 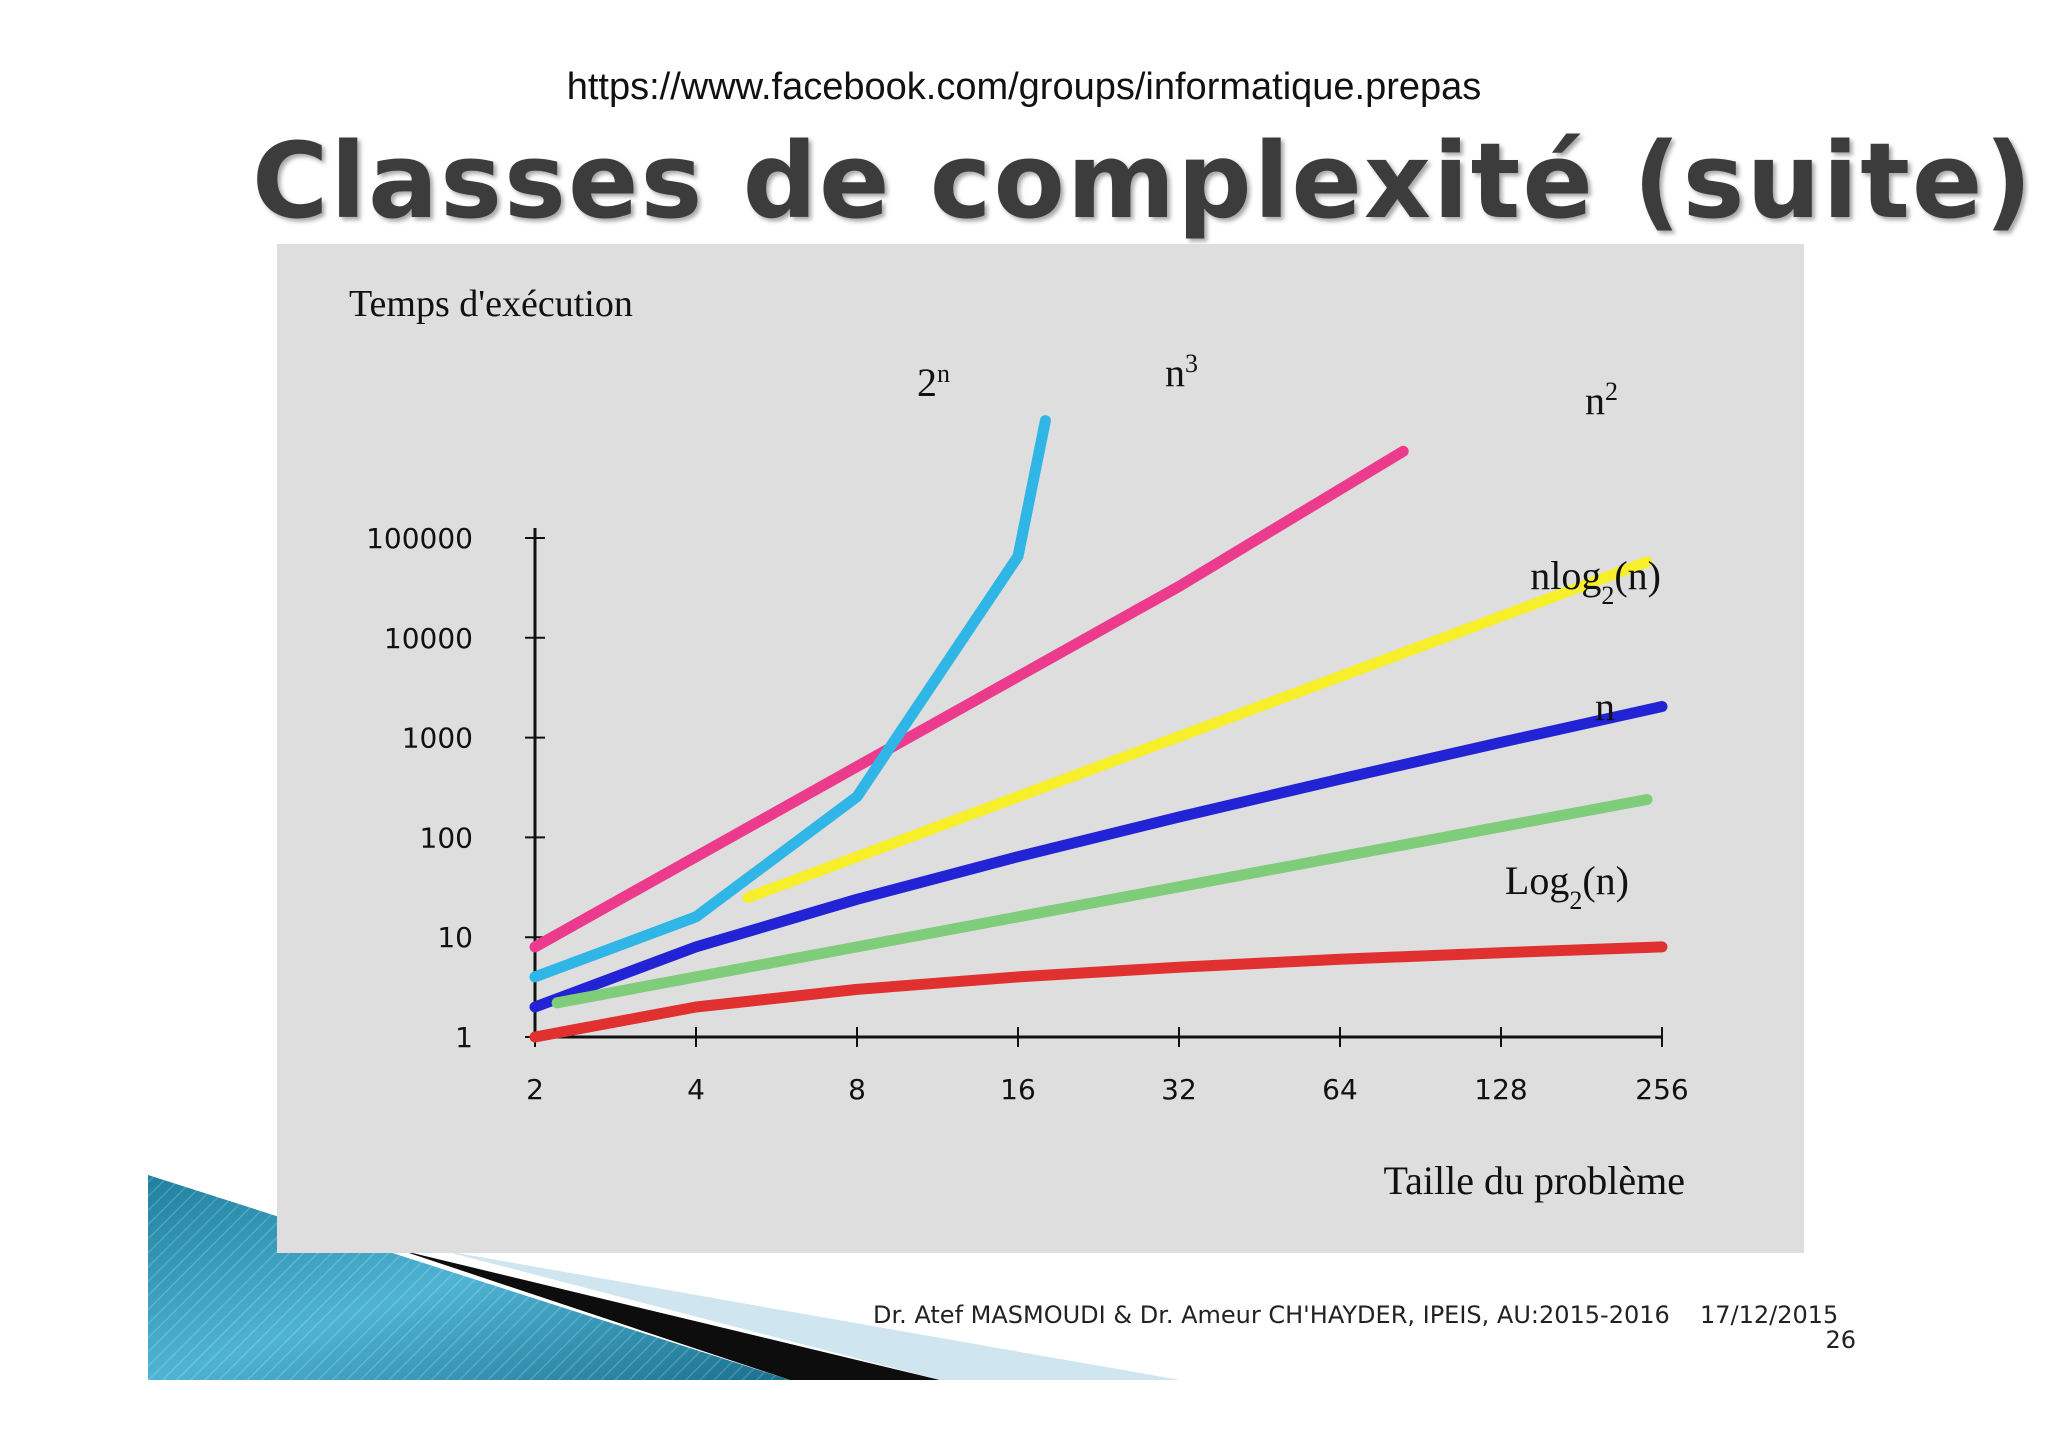 I want to click on series-label: nlog2(n), so click(x=1595, y=581).